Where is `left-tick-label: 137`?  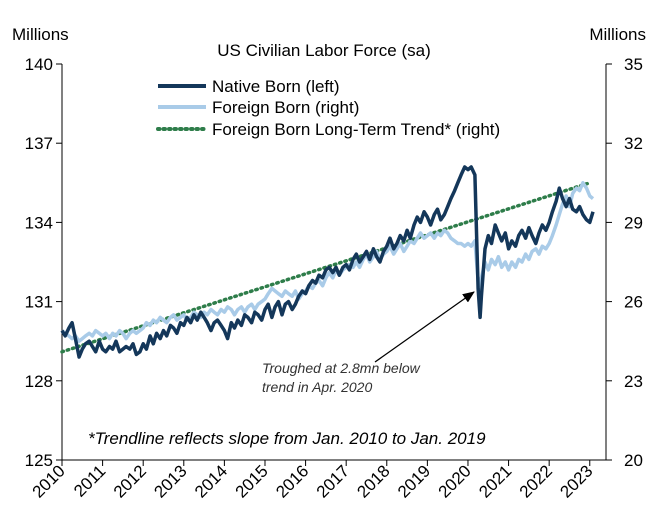
left-tick-label: 137 is located at coordinates (39, 143).